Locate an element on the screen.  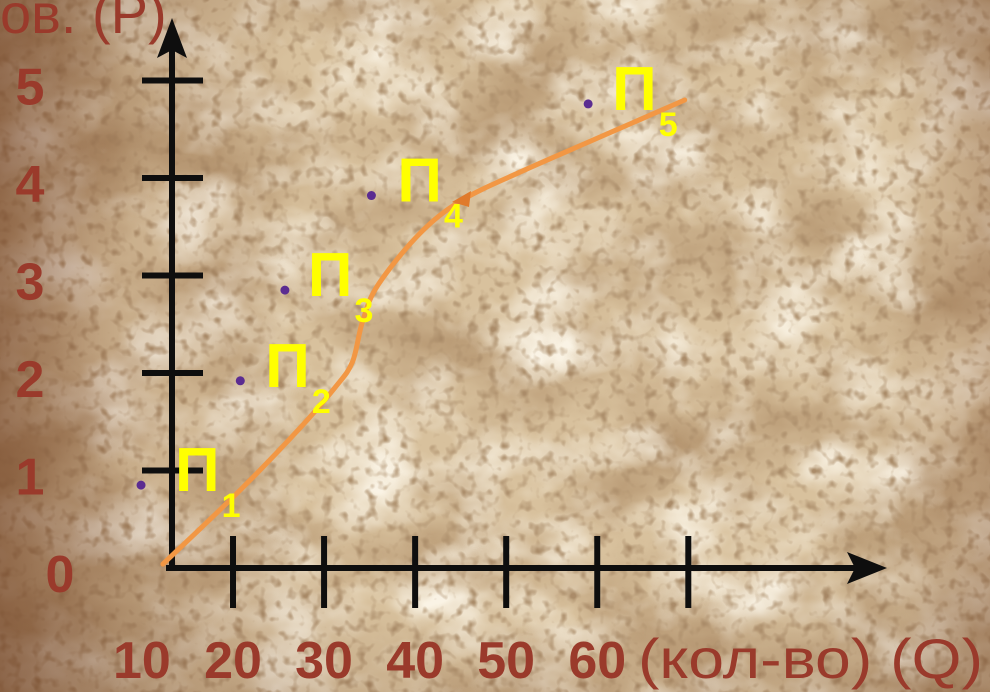
x-tick-label: 10 is located at coordinates (142, 661).